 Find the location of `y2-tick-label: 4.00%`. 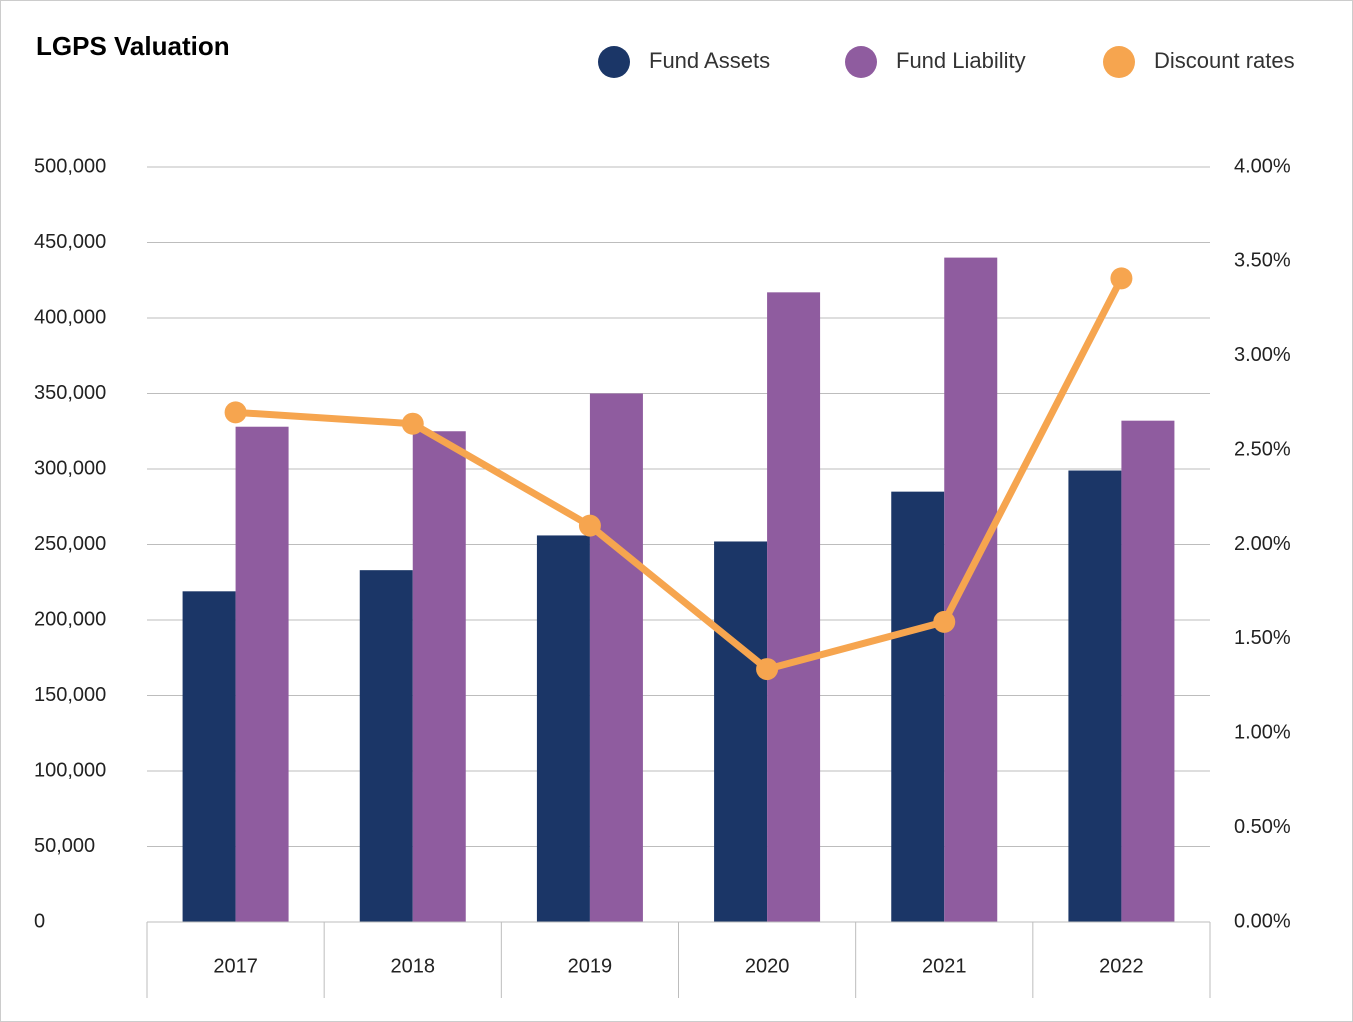

y2-tick-label: 4.00% is located at coordinates (1262, 166).